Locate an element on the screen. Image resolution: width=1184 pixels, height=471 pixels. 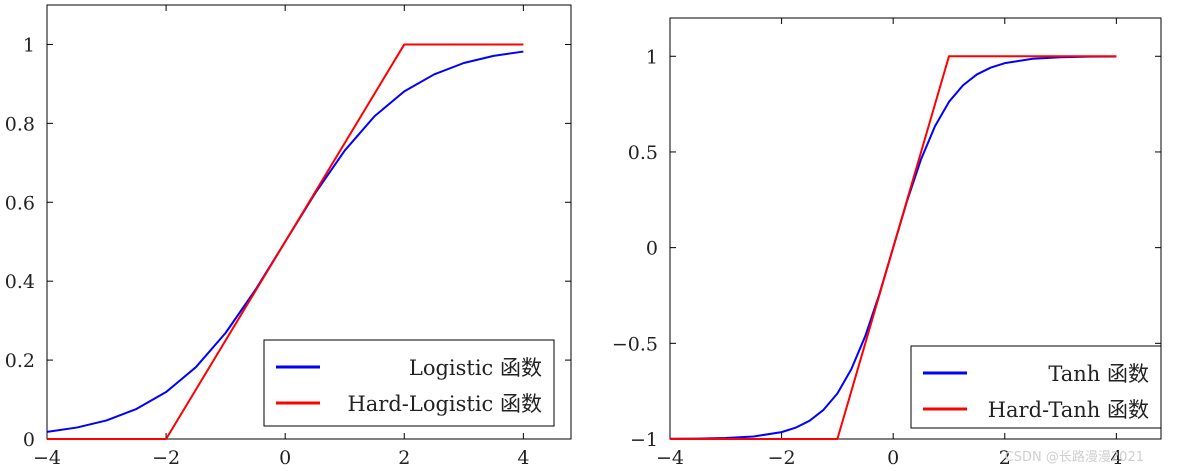
y-tick-label: 0.4 is located at coordinates (20, 282).